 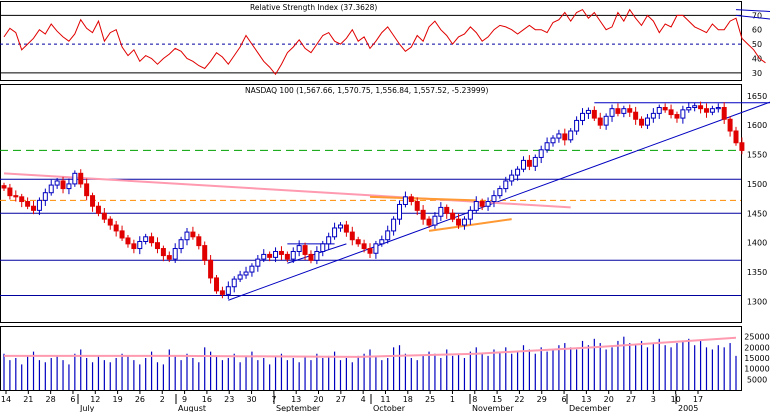 I want to click on x-date-label: 11, so click(x=385, y=399).